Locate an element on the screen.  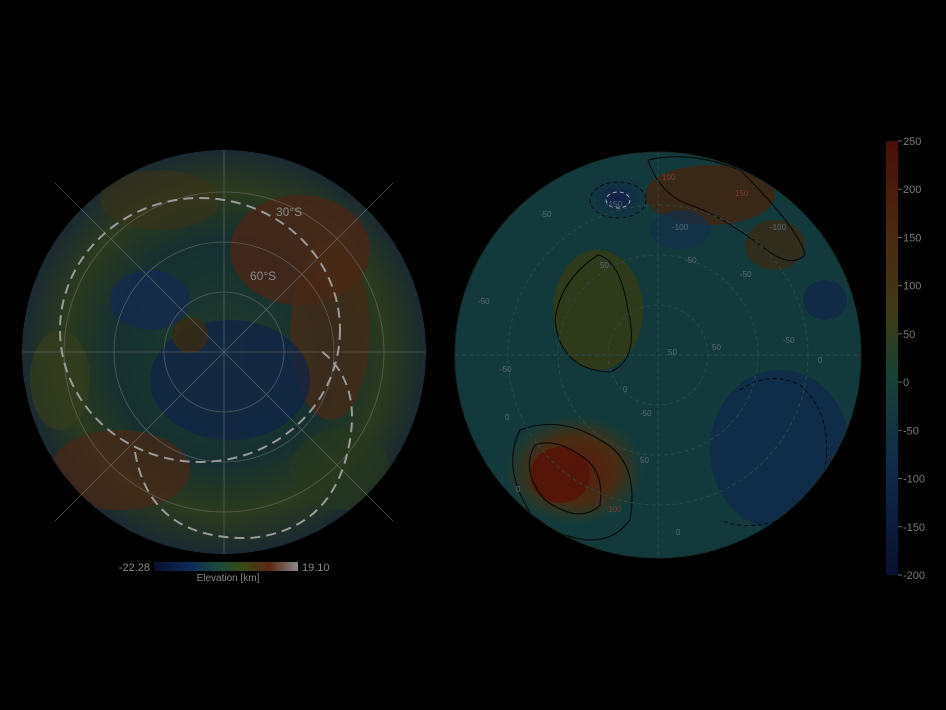
anomaly-colorbar: 250 200 150 100 50 0 -50 -100 -150 -200 is located at coordinates (905, 359).